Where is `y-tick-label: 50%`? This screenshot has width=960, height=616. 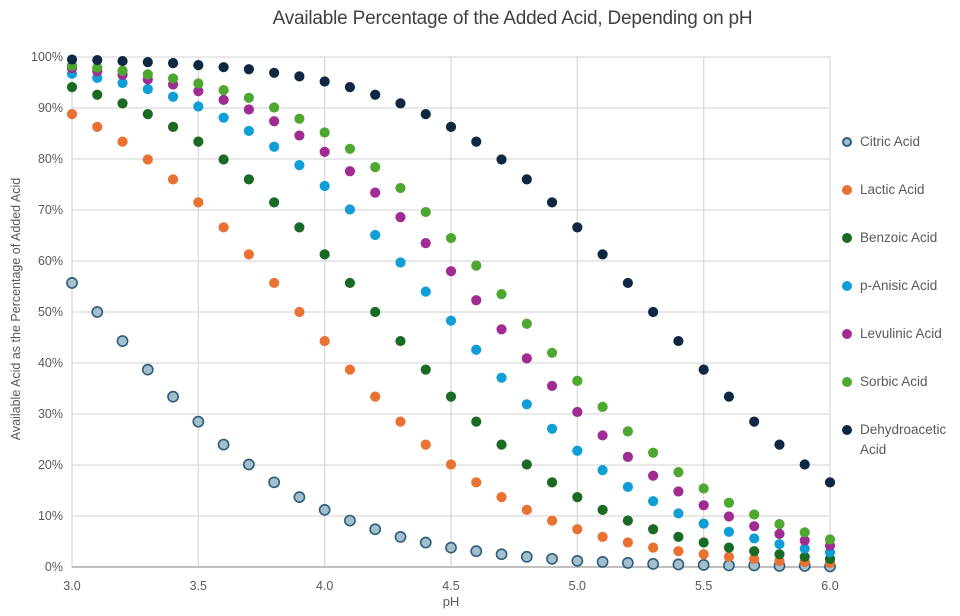 y-tick-label: 50% is located at coordinates (50, 312).